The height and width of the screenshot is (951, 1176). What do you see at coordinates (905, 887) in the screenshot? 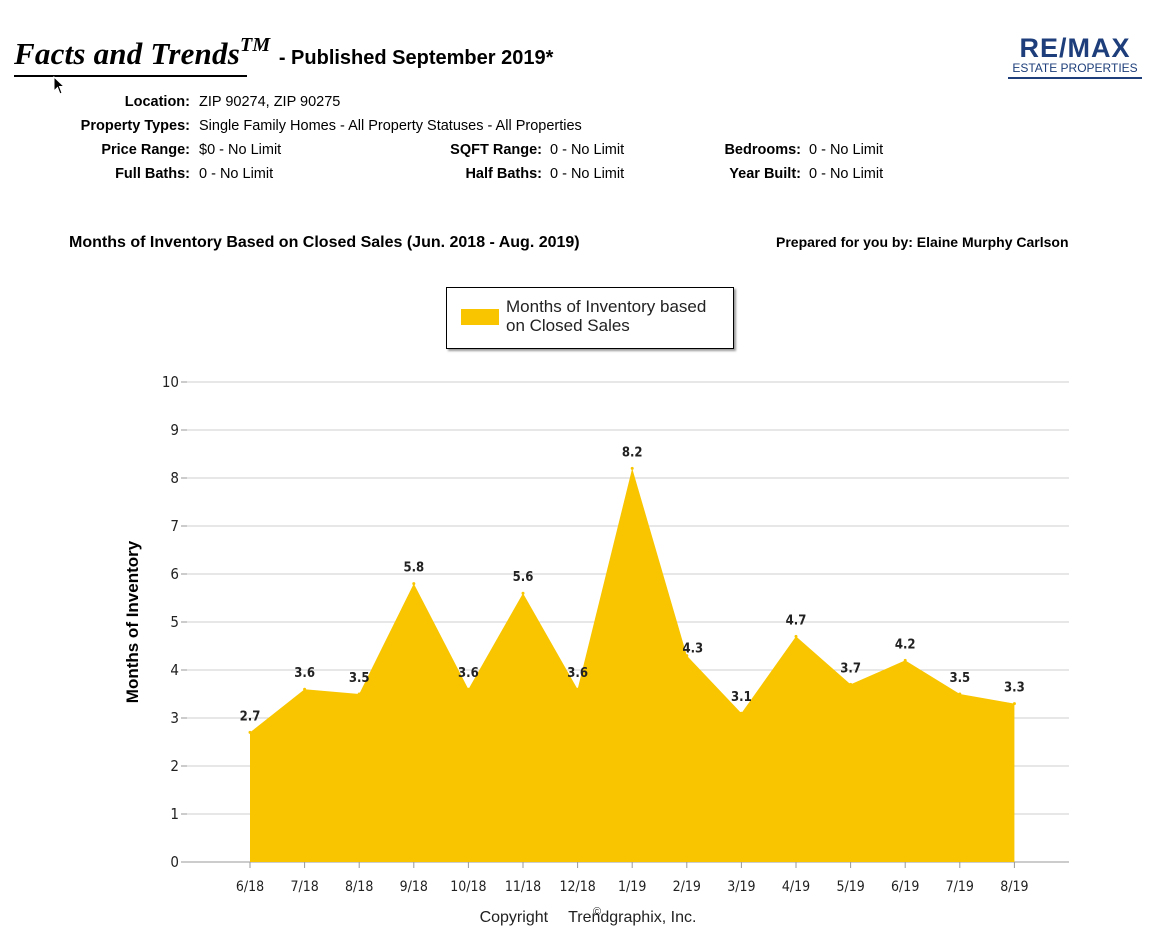
I see `x-tick-label: 6/19` at bounding box center [905, 887].